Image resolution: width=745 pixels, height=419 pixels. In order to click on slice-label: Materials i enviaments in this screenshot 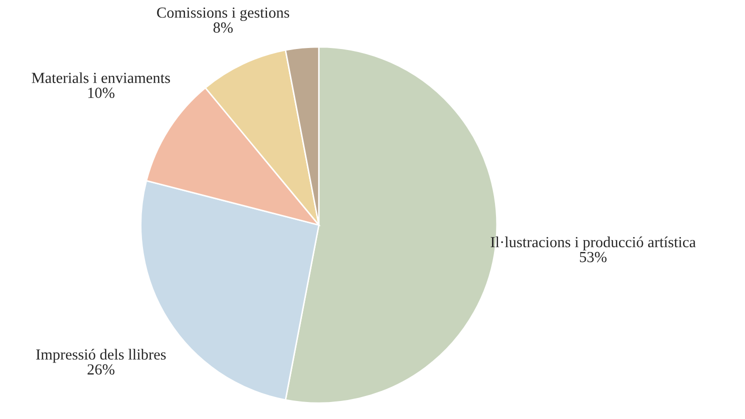, I will do `click(101, 78)`.